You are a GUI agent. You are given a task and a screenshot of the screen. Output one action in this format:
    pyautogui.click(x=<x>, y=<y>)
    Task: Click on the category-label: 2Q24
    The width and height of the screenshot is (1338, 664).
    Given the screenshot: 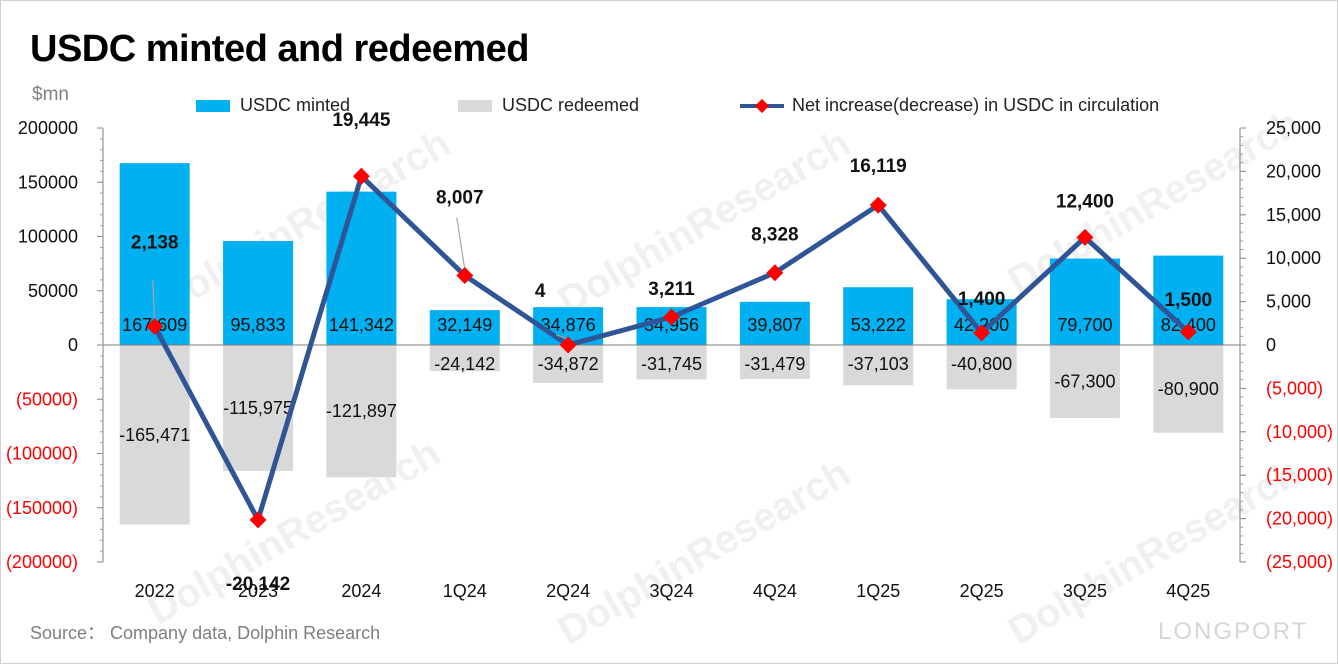 What is the action you would take?
    pyautogui.click(x=568, y=591)
    